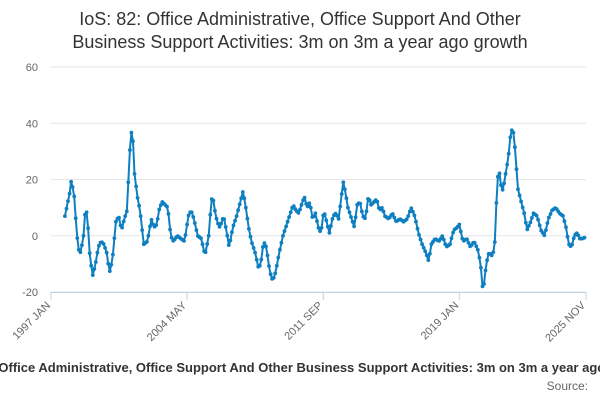 The image size is (600, 400). What do you see at coordinates (31, 321) in the screenshot?
I see `x-tick-label: 1997 JAN` at bounding box center [31, 321].